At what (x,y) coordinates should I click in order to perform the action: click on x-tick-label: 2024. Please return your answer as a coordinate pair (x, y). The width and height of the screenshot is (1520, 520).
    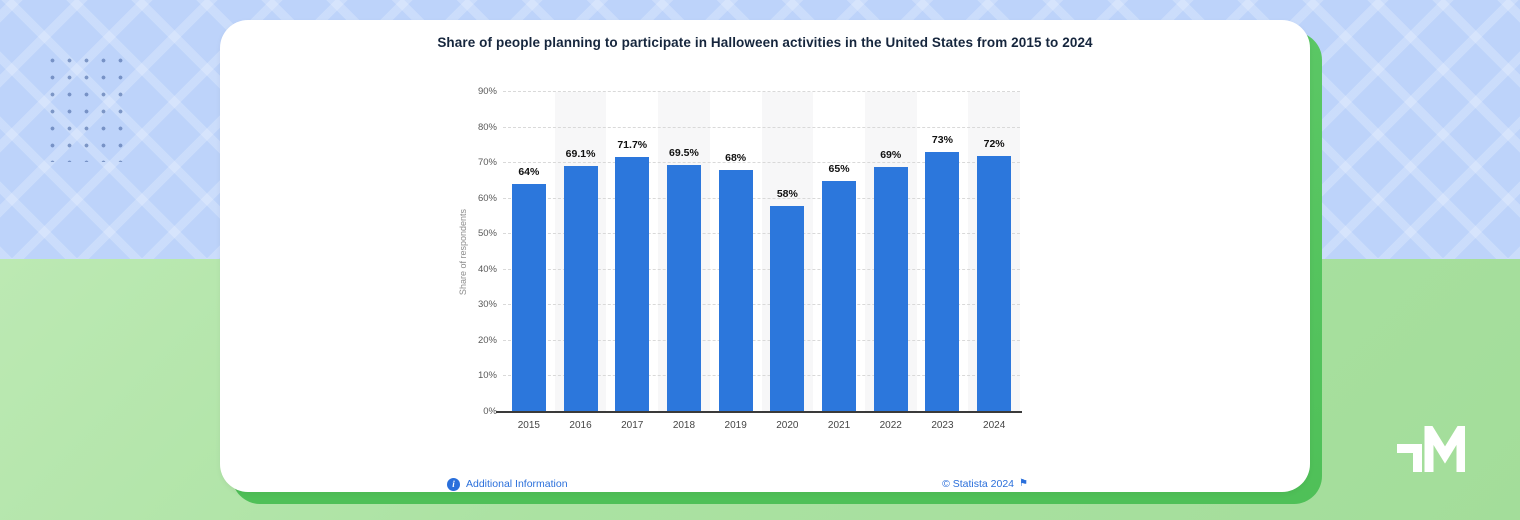
    Looking at the image, I should click on (994, 425).